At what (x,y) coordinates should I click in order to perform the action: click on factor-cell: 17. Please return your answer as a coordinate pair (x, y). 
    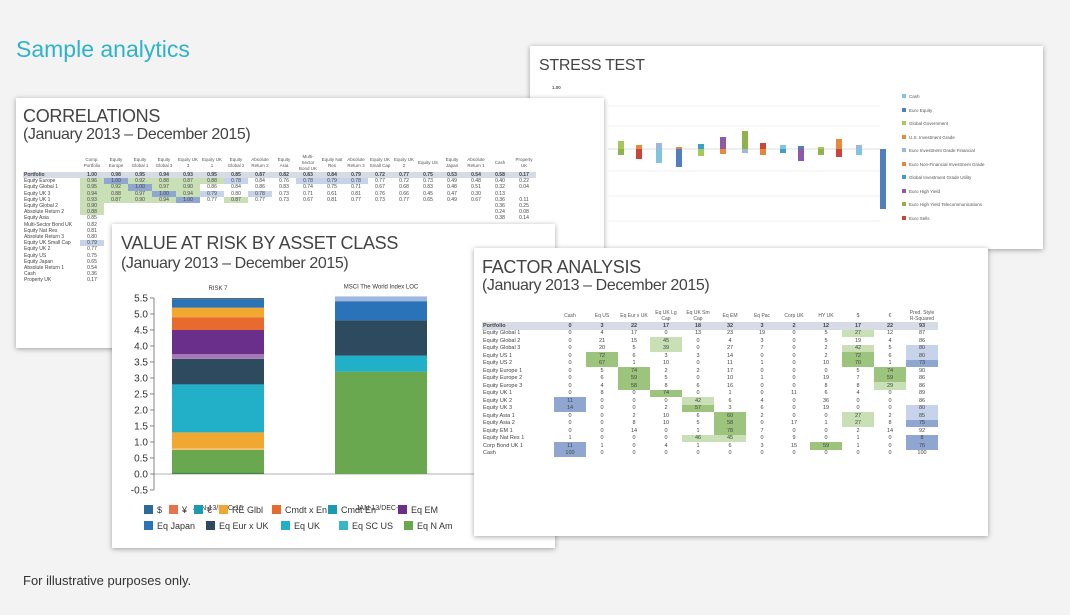
    Looking at the image, I should click on (666, 326).